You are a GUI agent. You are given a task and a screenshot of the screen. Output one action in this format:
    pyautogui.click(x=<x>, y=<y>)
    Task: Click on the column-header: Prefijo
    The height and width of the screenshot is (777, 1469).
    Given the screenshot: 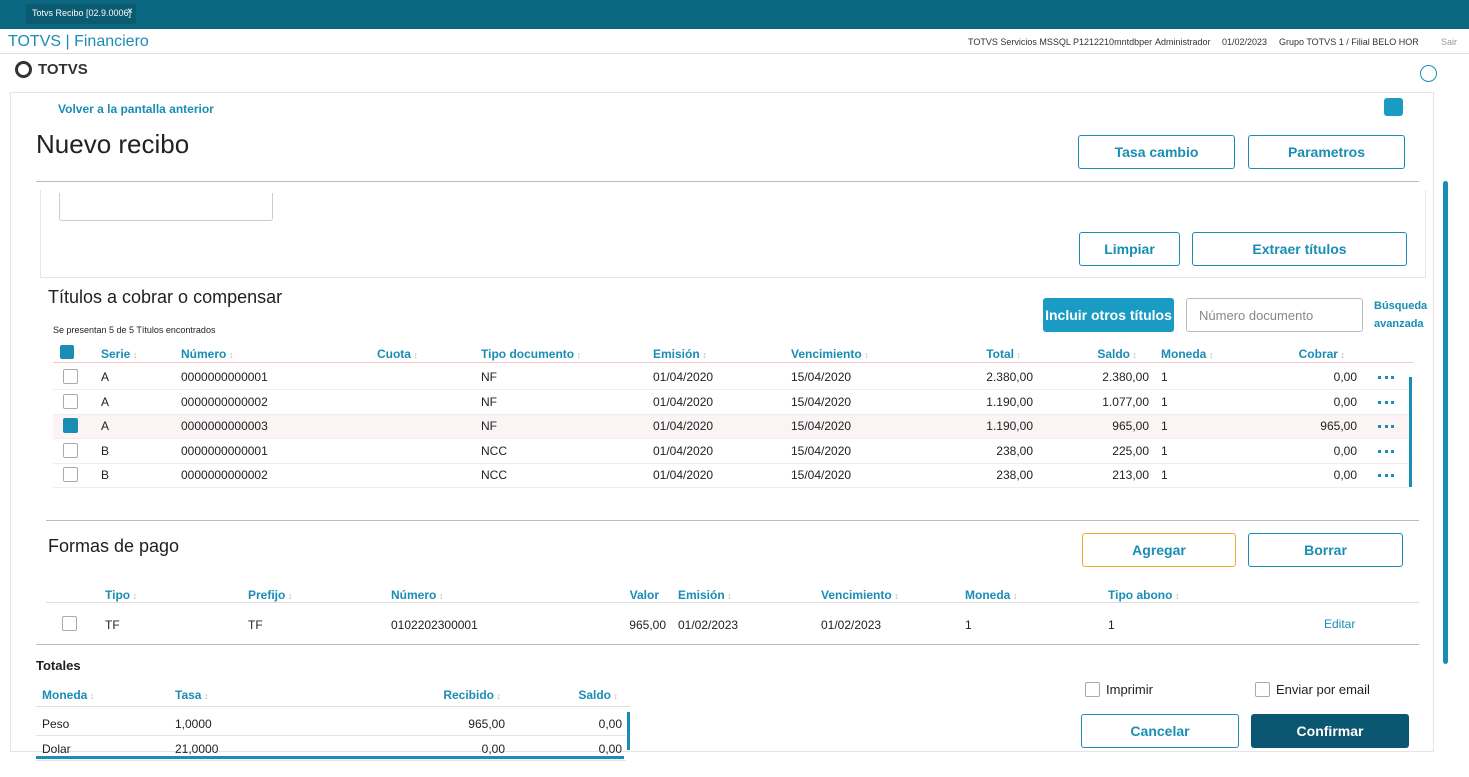 What is the action you would take?
    pyautogui.click(x=270, y=595)
    